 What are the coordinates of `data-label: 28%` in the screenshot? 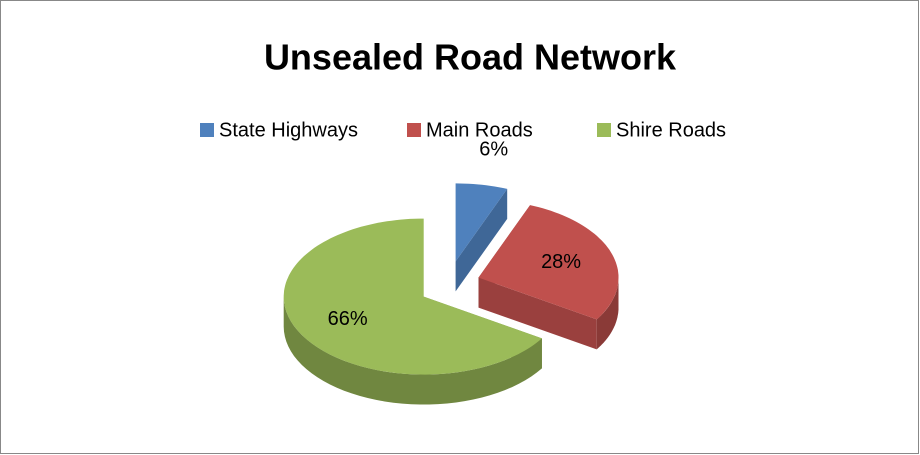 It's located at (561, 262).